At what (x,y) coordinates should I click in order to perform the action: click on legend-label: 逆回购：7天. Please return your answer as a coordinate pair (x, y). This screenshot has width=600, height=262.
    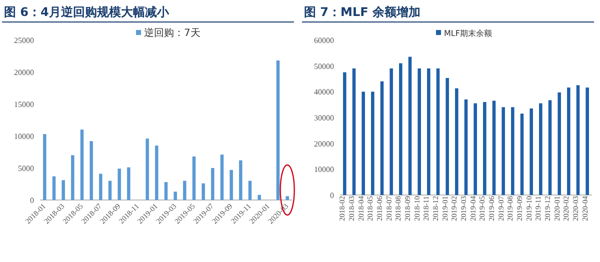
    Looking at the image, I should click on (172, 33).